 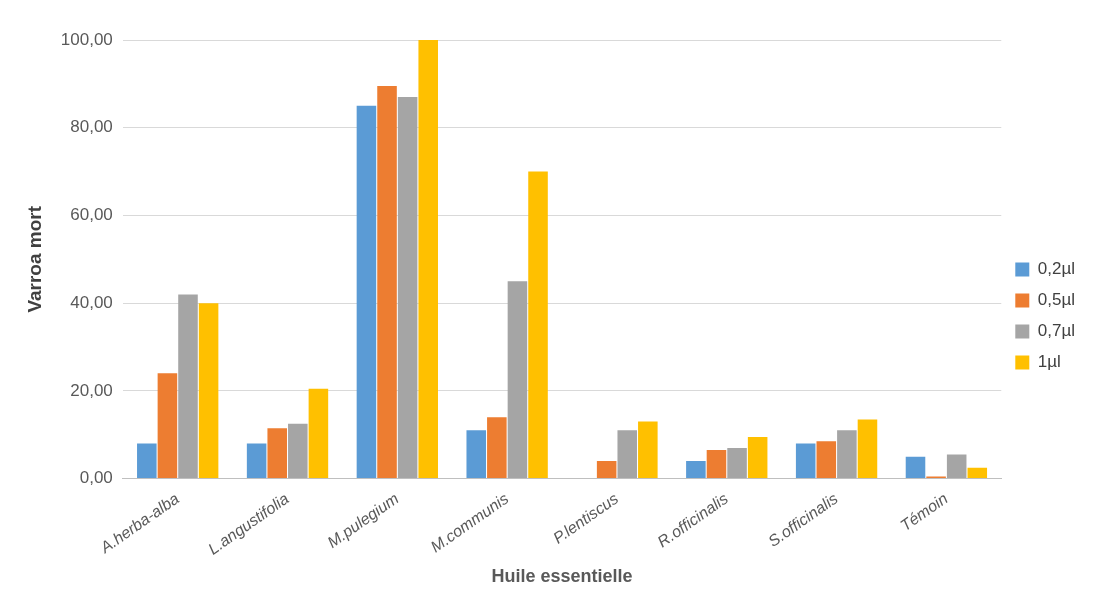 What do you see at coordinates (1049, 362) in the screenshot?
I see `legend-label: 1µl` at bounding box center [1049, 362].